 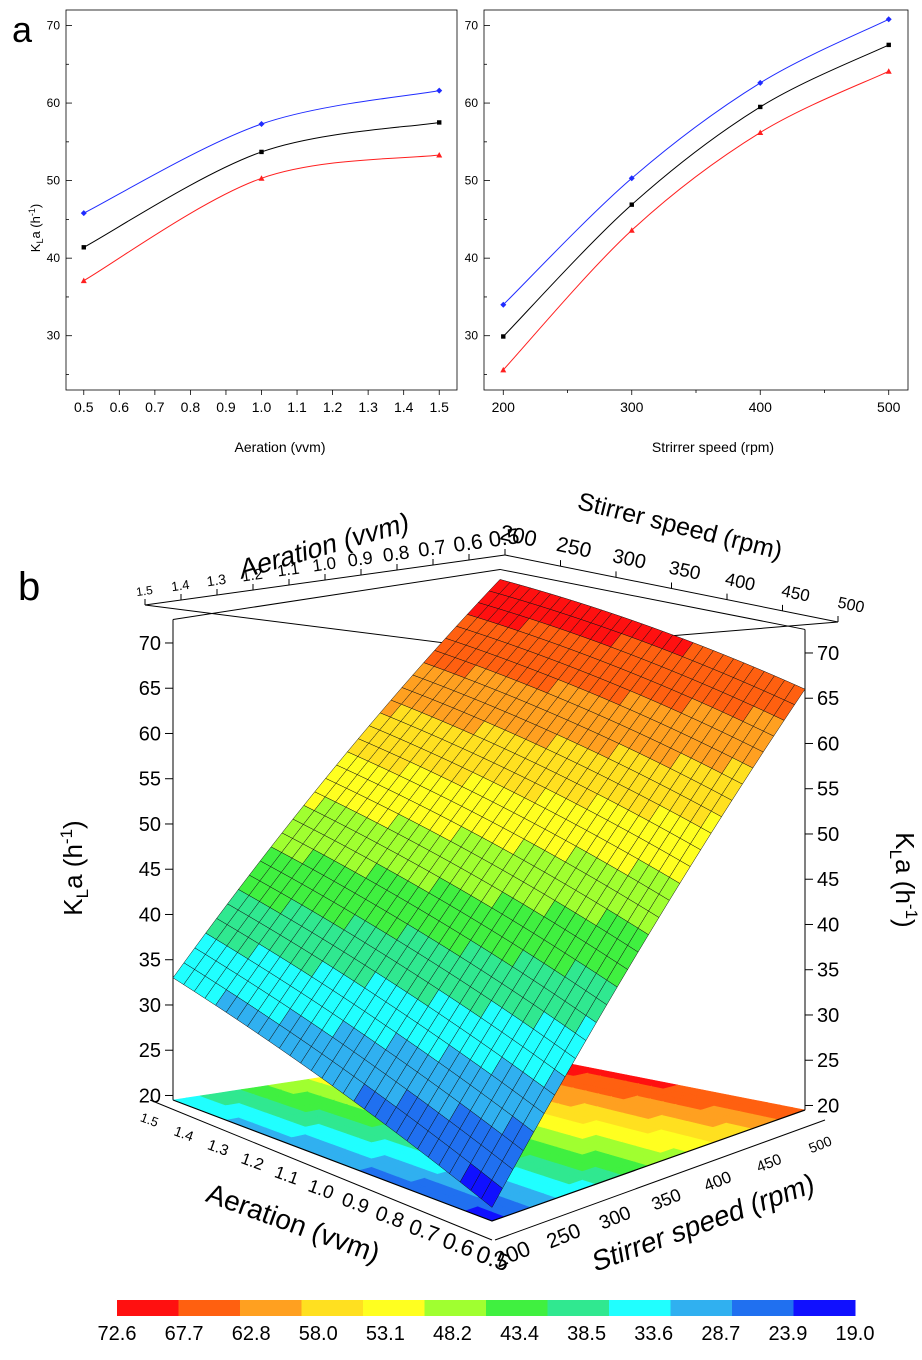 What do you see at coordinates (828, 699) in the screenshot?
I see `z-tick-label-right: 65` at bounding box center [828, 699].